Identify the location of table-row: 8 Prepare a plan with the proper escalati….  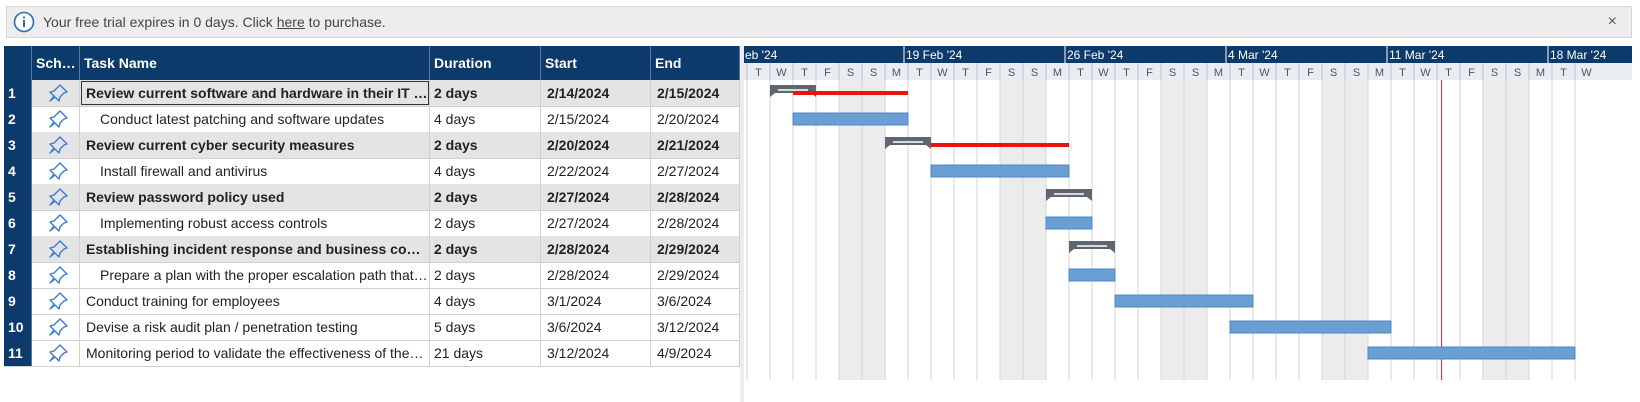
(372, 275).